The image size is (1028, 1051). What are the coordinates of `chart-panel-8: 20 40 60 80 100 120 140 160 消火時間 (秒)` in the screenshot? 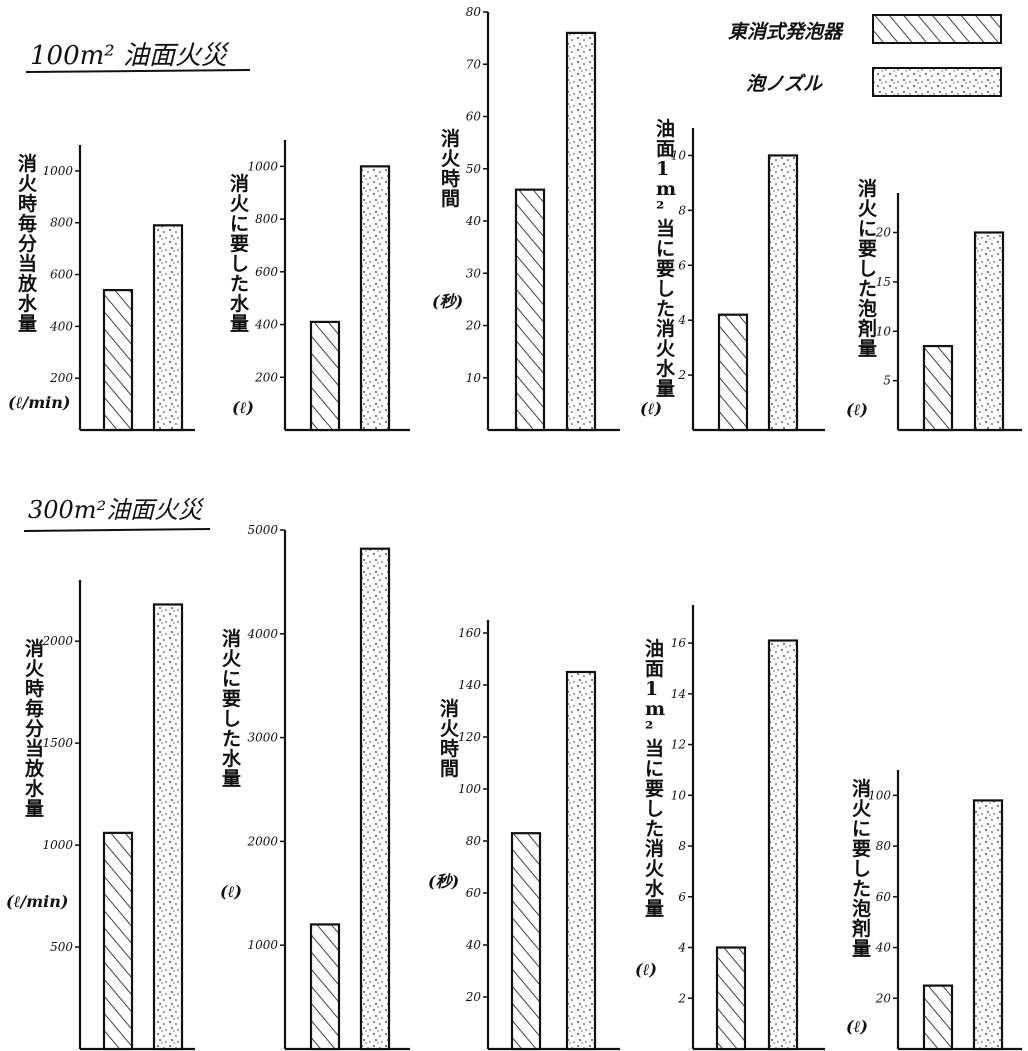 It's located at (524, 835).